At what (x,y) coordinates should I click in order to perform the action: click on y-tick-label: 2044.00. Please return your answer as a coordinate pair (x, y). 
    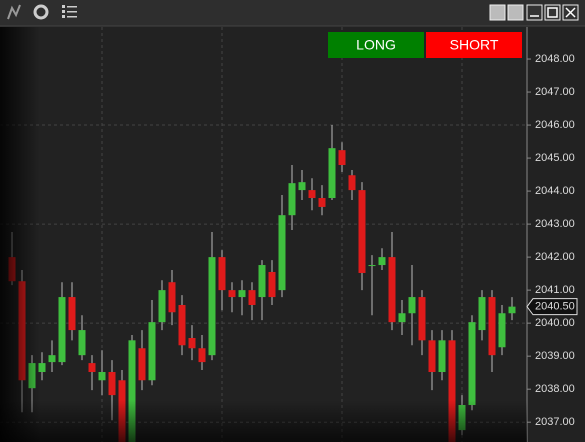
    Looking at the image, I should click on (555, 191).